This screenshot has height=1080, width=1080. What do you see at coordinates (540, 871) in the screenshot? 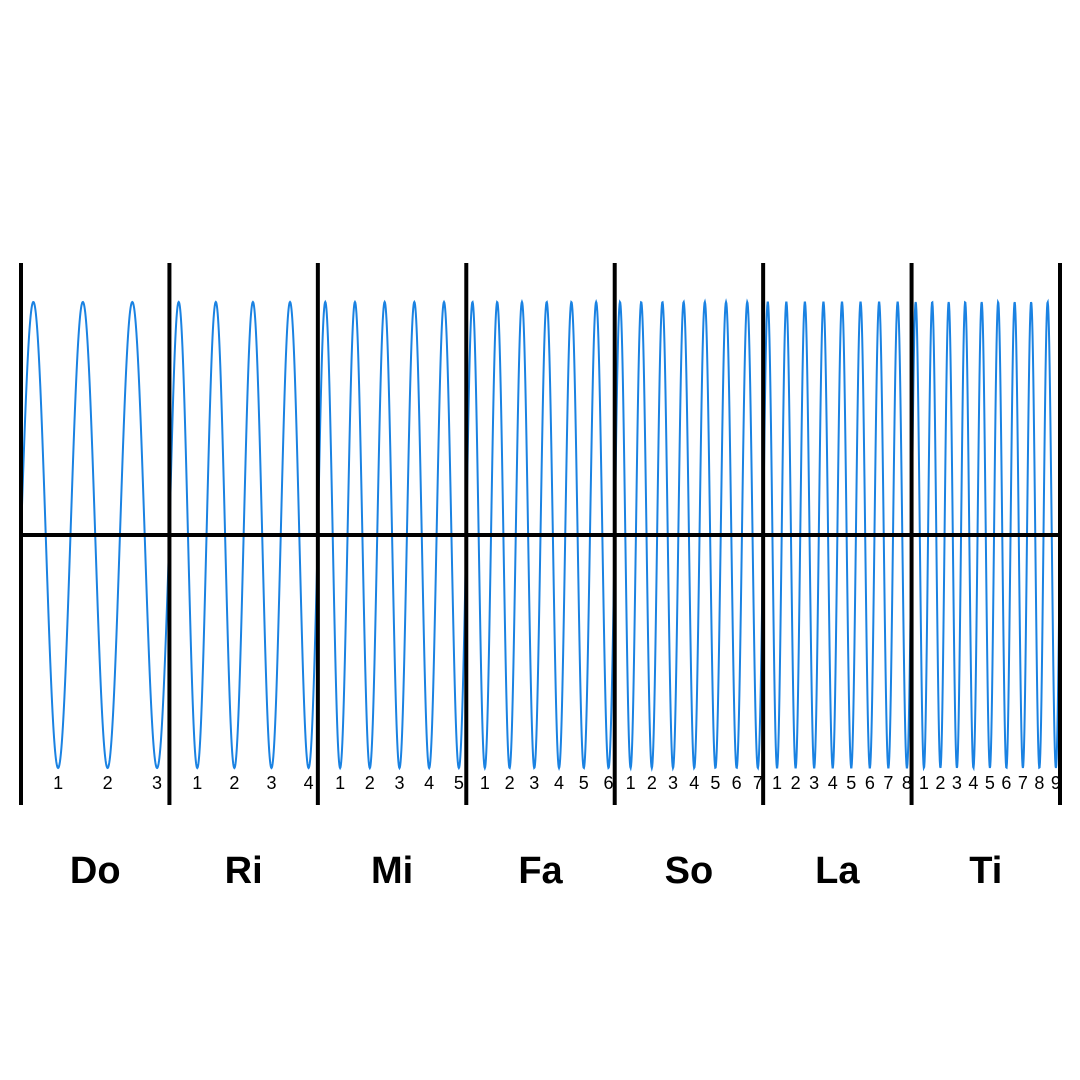
I see `note-label: Fa` at bounding box center [540, 871].